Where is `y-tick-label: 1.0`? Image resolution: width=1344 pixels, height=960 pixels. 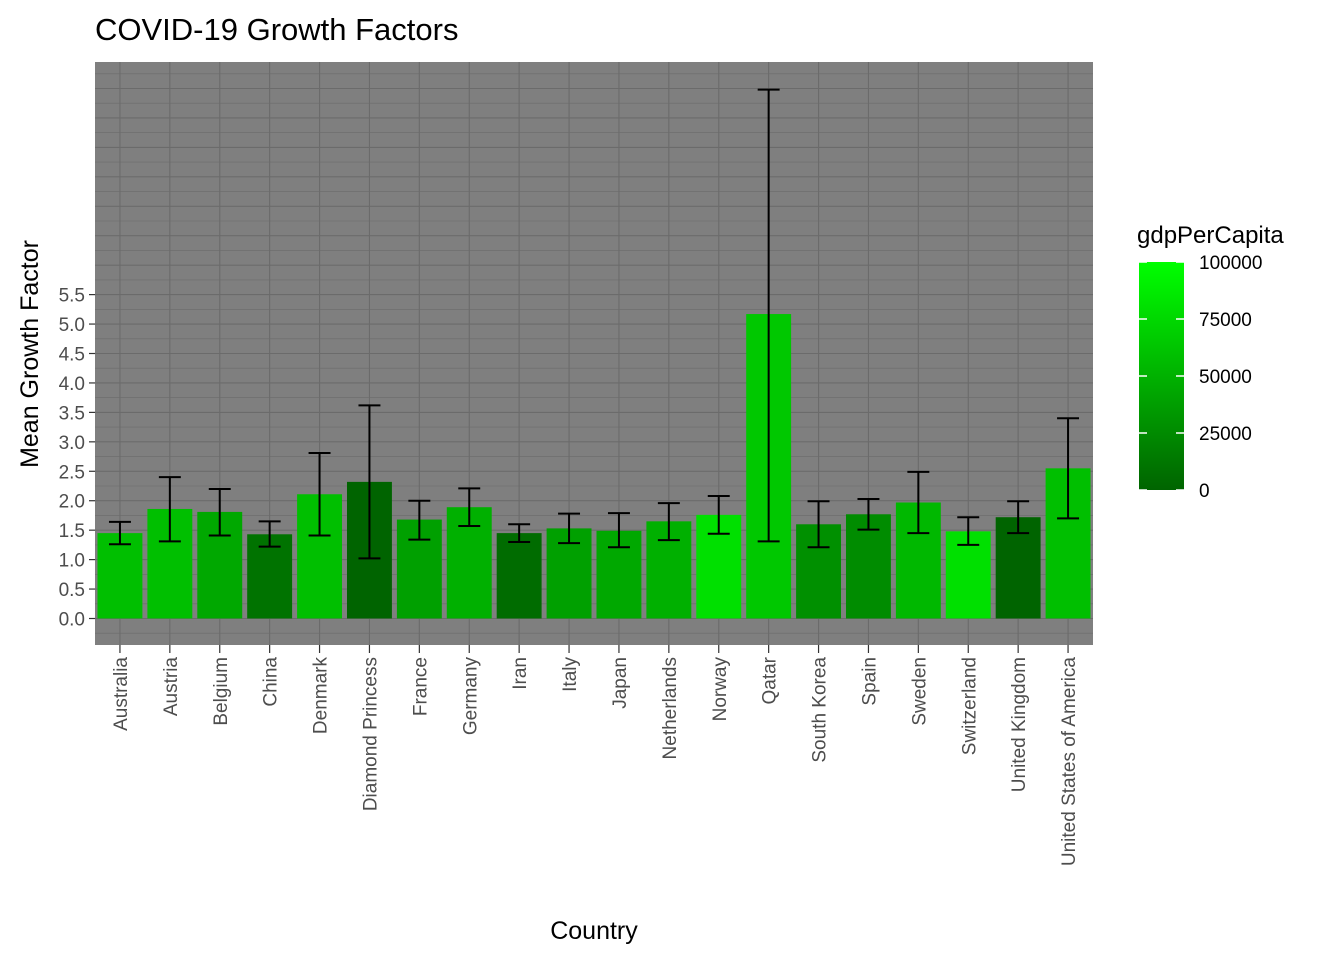 y-tick-label: 1.0 is located at coordinates (72, 561).